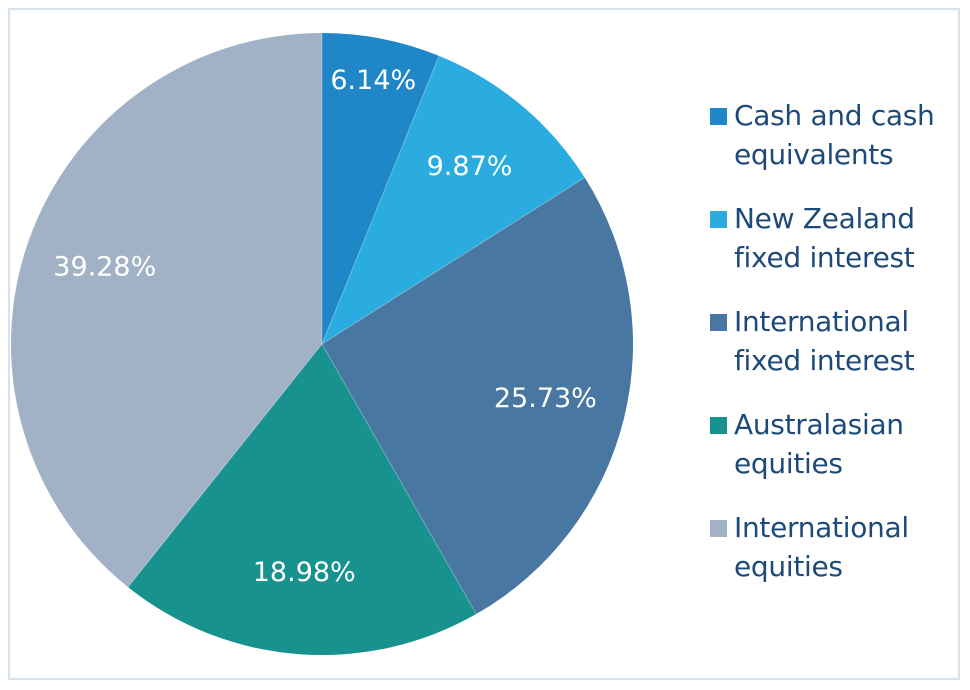 This screenshot has width=970, height=690. What do you see at coordinates (824, 238) in the screenshot?
I see `legend-label: New Zealand fixed interest` at bounding box center [824, 238].